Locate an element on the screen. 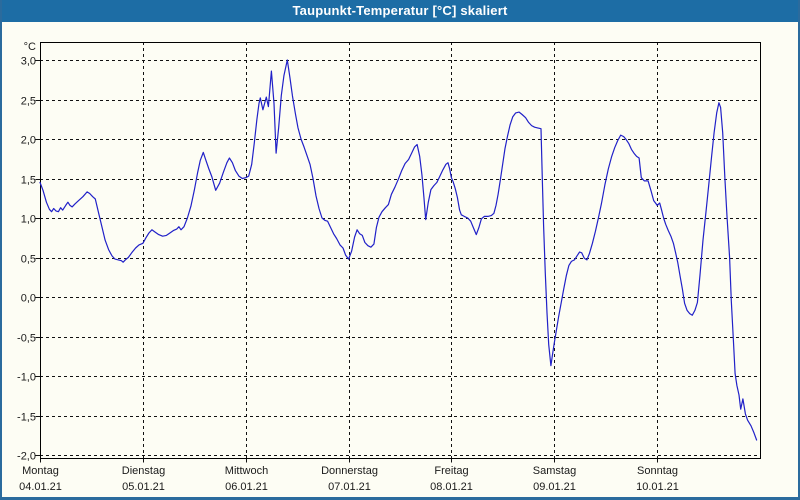  x-axis-weekday-label: Sonntag is located at coordinates (657, 471).